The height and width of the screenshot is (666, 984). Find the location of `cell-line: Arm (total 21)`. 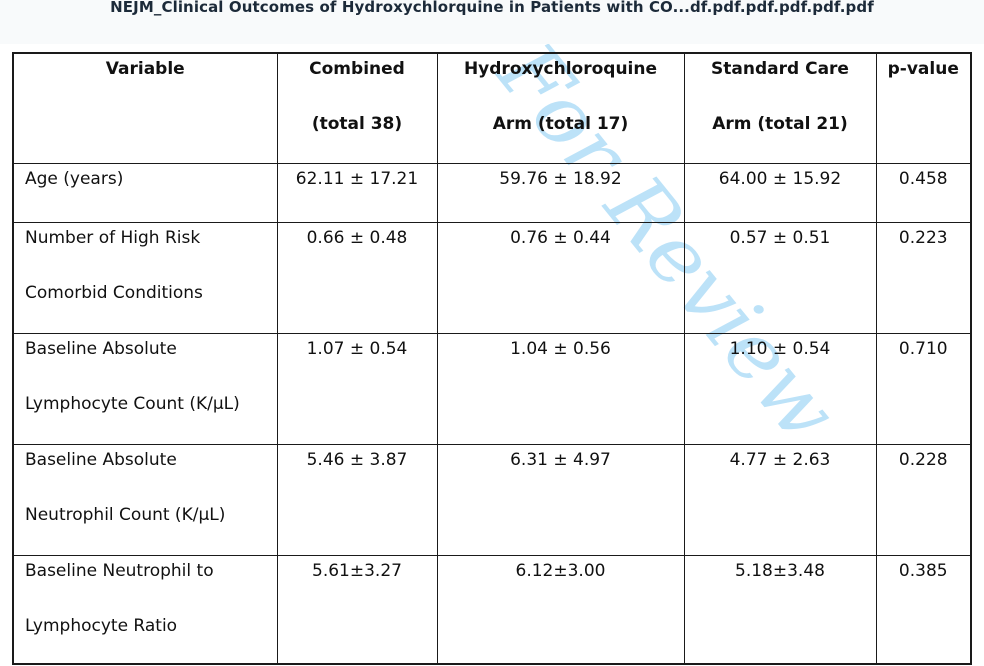

cell-line: Arm (total 21) is located at coordinates (780, 124).